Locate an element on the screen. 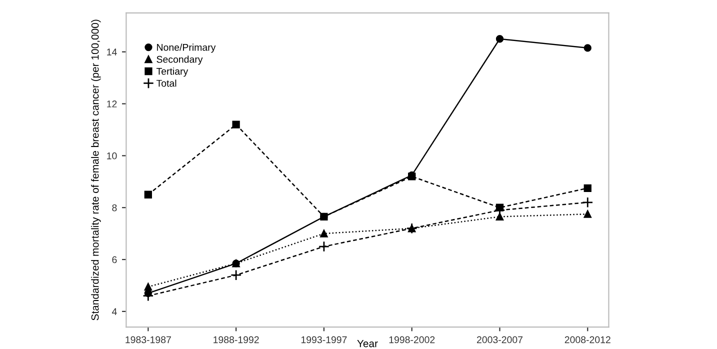 Image resolution: width=717 pixels, height=349 pixels. y-tick-label: 8 is located at coordinates (114, 208).